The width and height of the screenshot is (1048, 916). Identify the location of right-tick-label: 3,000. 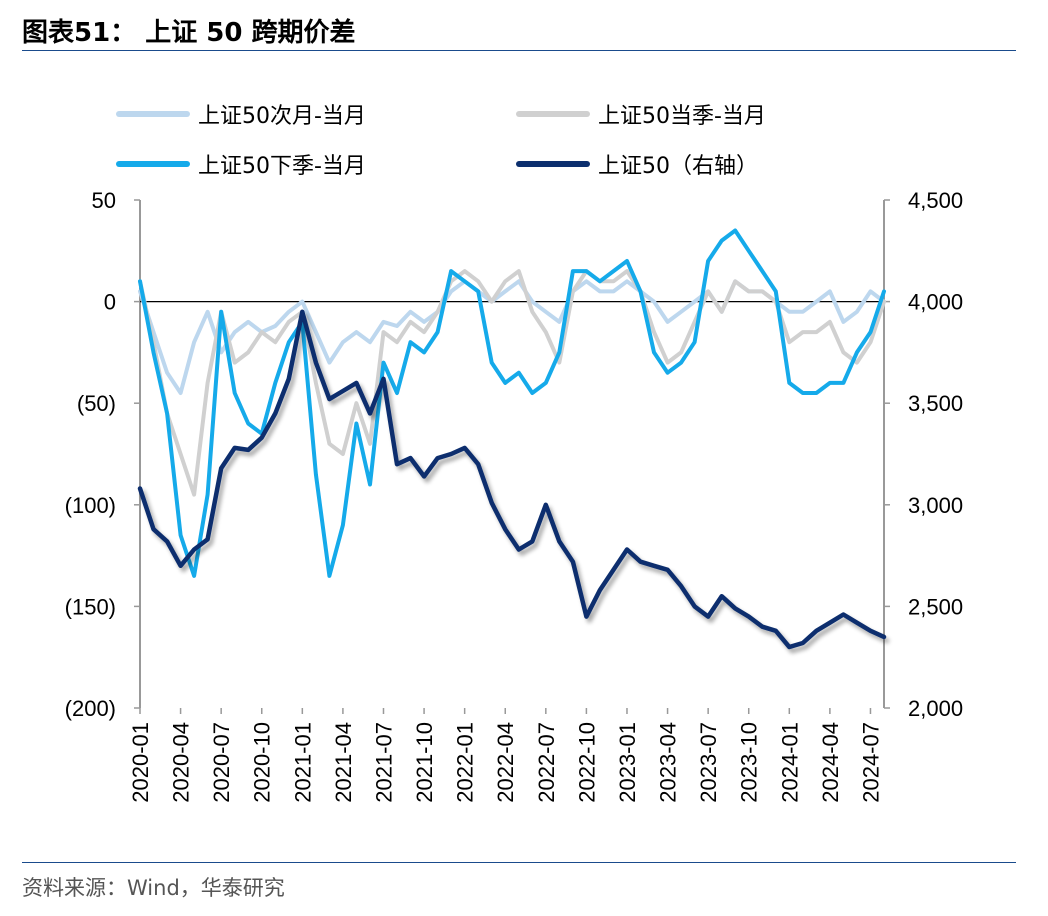
(935, 505).